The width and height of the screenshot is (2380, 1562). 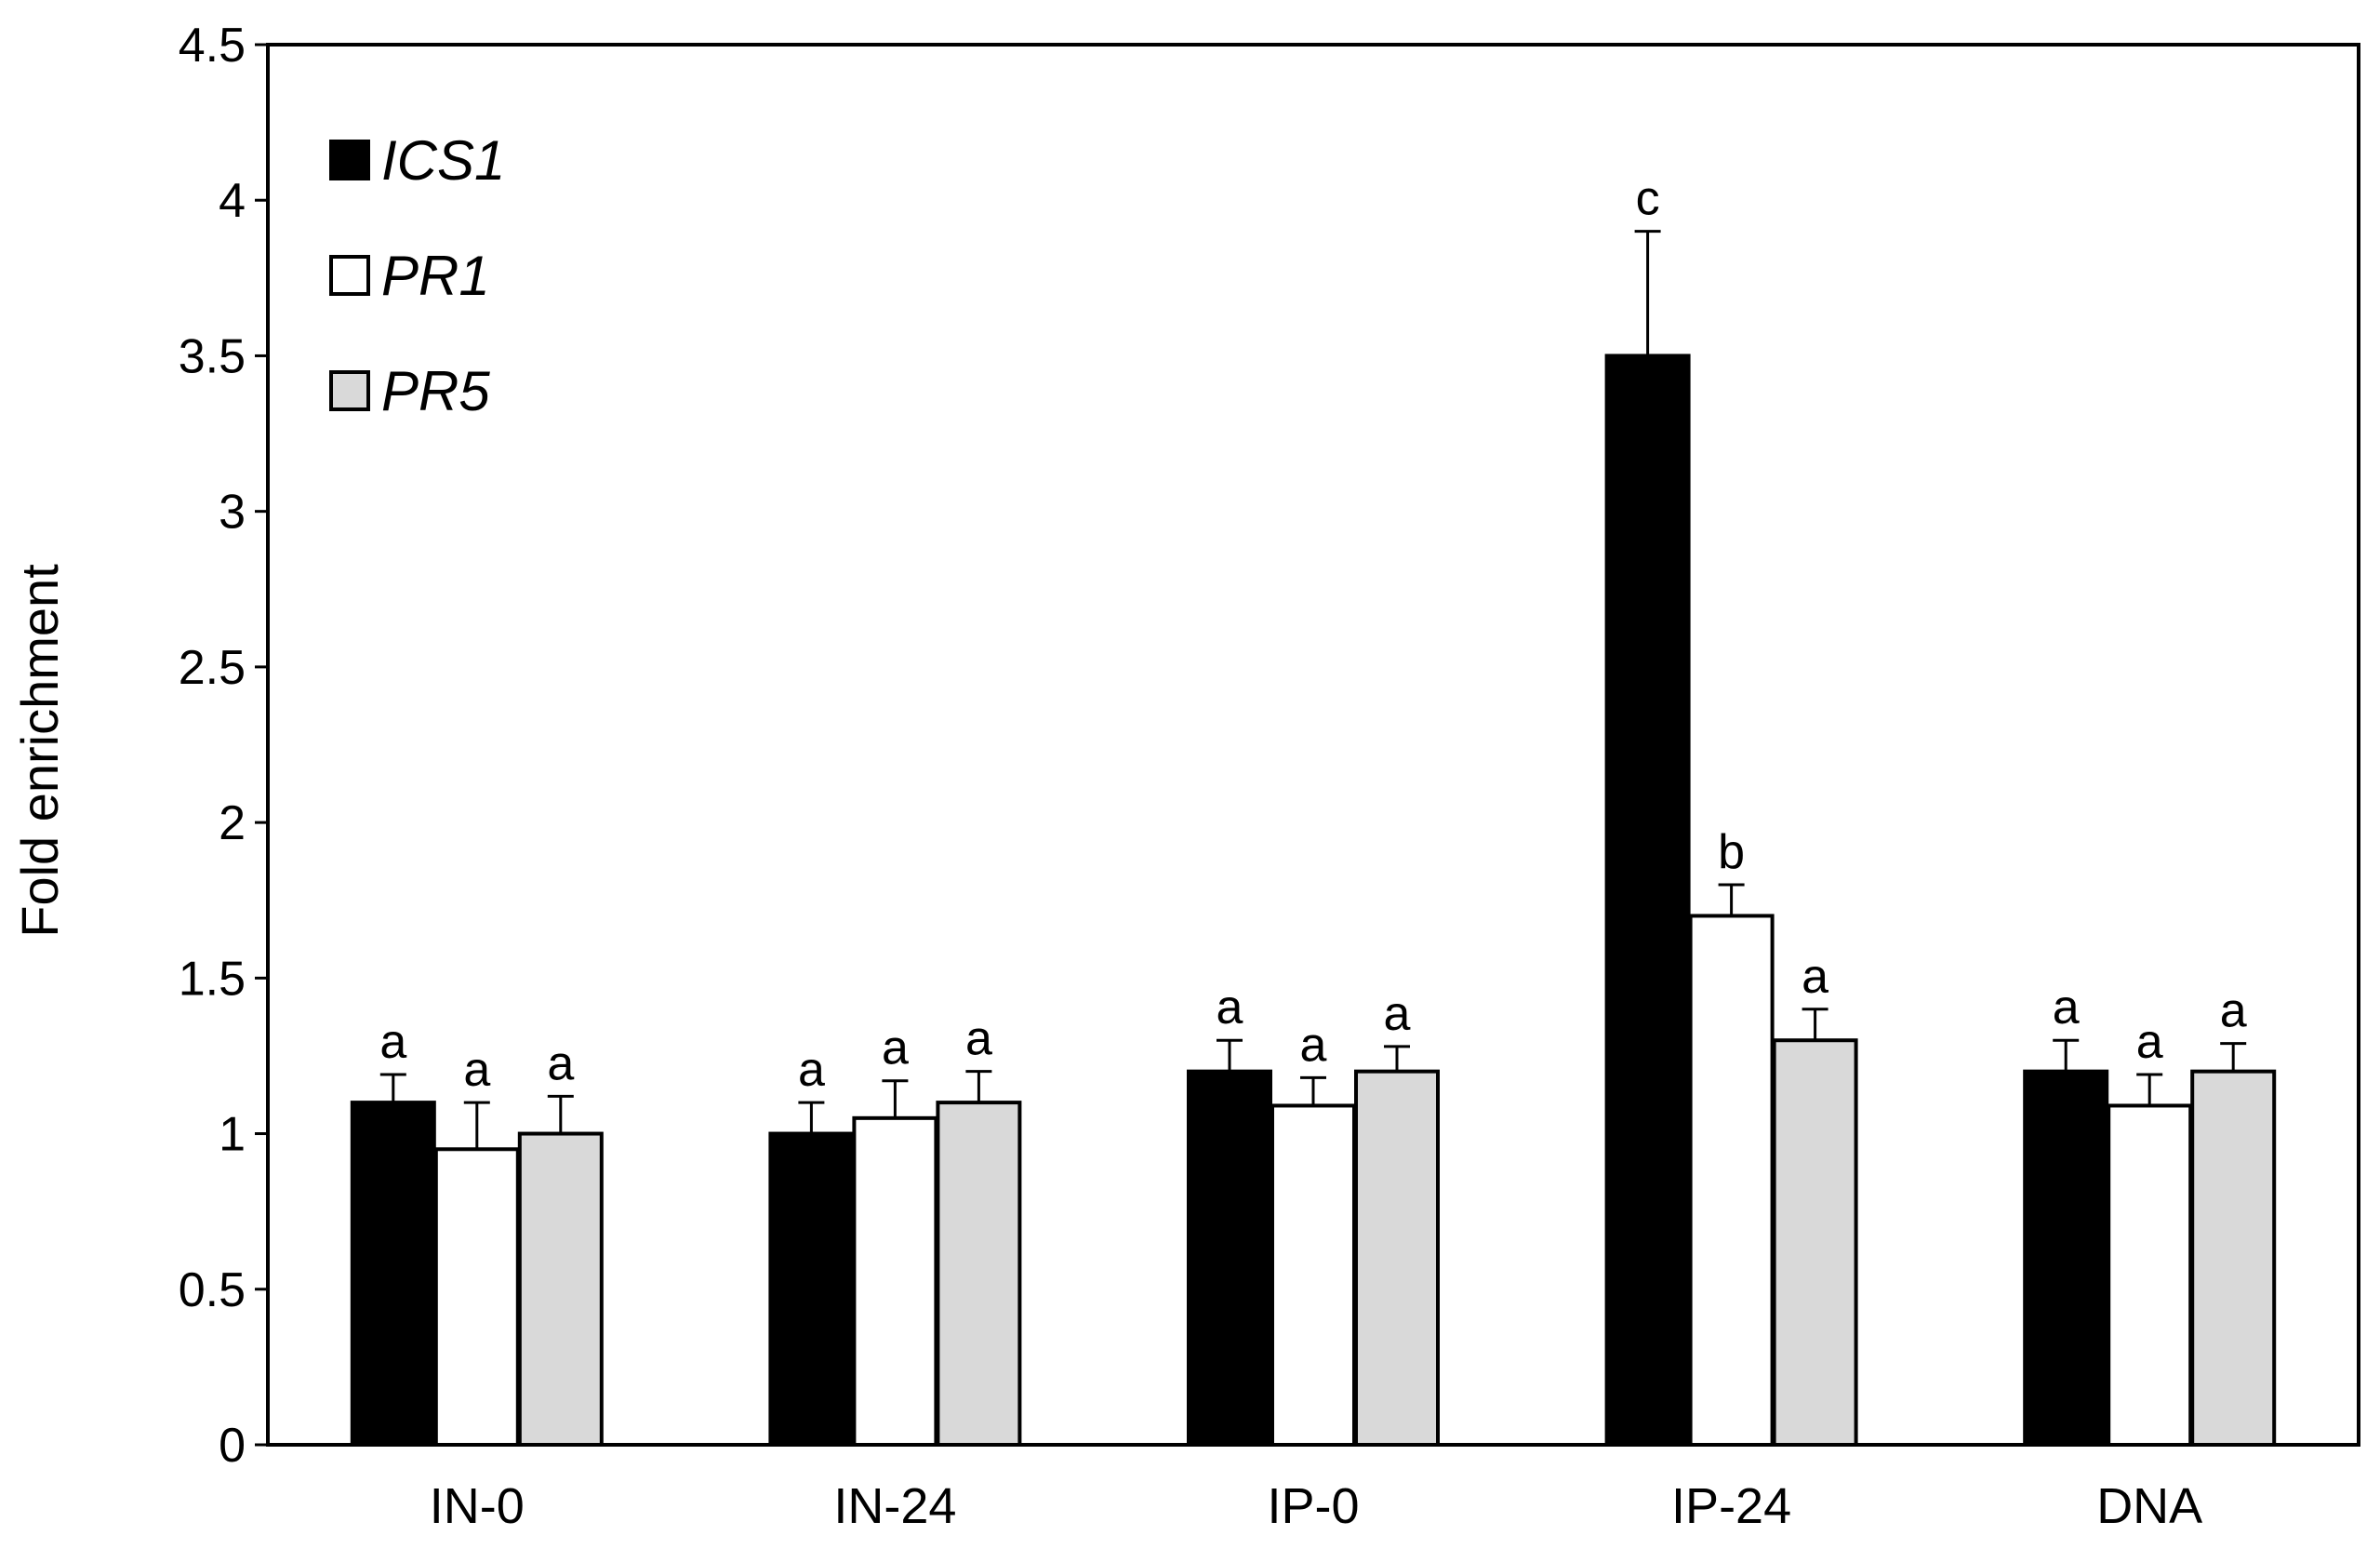 What do you see at coordinates (443, 160) in the screenshot?
I see `legend-label-ics1: ICS1` at bounding box center [443, 160].